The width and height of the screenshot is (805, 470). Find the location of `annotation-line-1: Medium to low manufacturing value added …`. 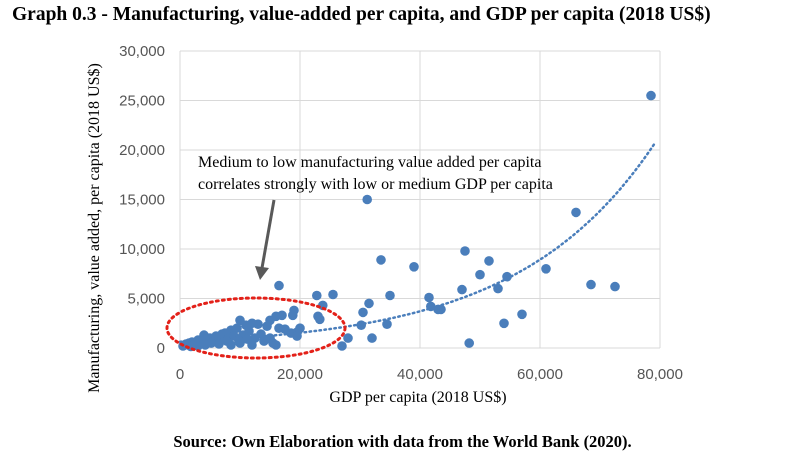

annotation-line-1: Medium to low manufacturing value added … is located at coordinates (369, 162).